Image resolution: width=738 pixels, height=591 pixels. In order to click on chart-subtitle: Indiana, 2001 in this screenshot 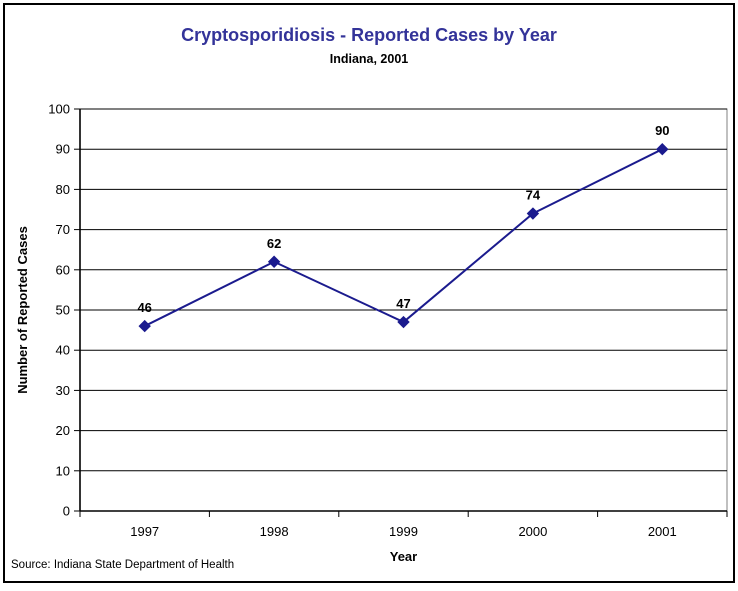, I will do `click(369, 59)`.